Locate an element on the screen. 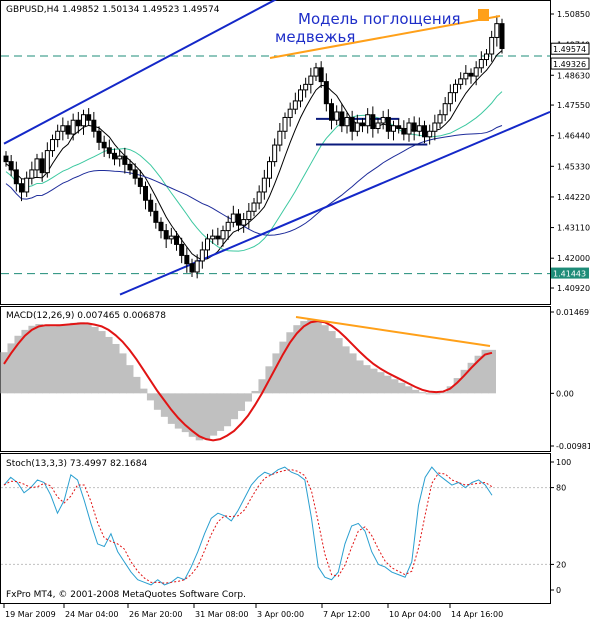 This screenshot has width=590, height=625. stoch-axis: 100 80 20 0 is located at coordinates (560, 526).